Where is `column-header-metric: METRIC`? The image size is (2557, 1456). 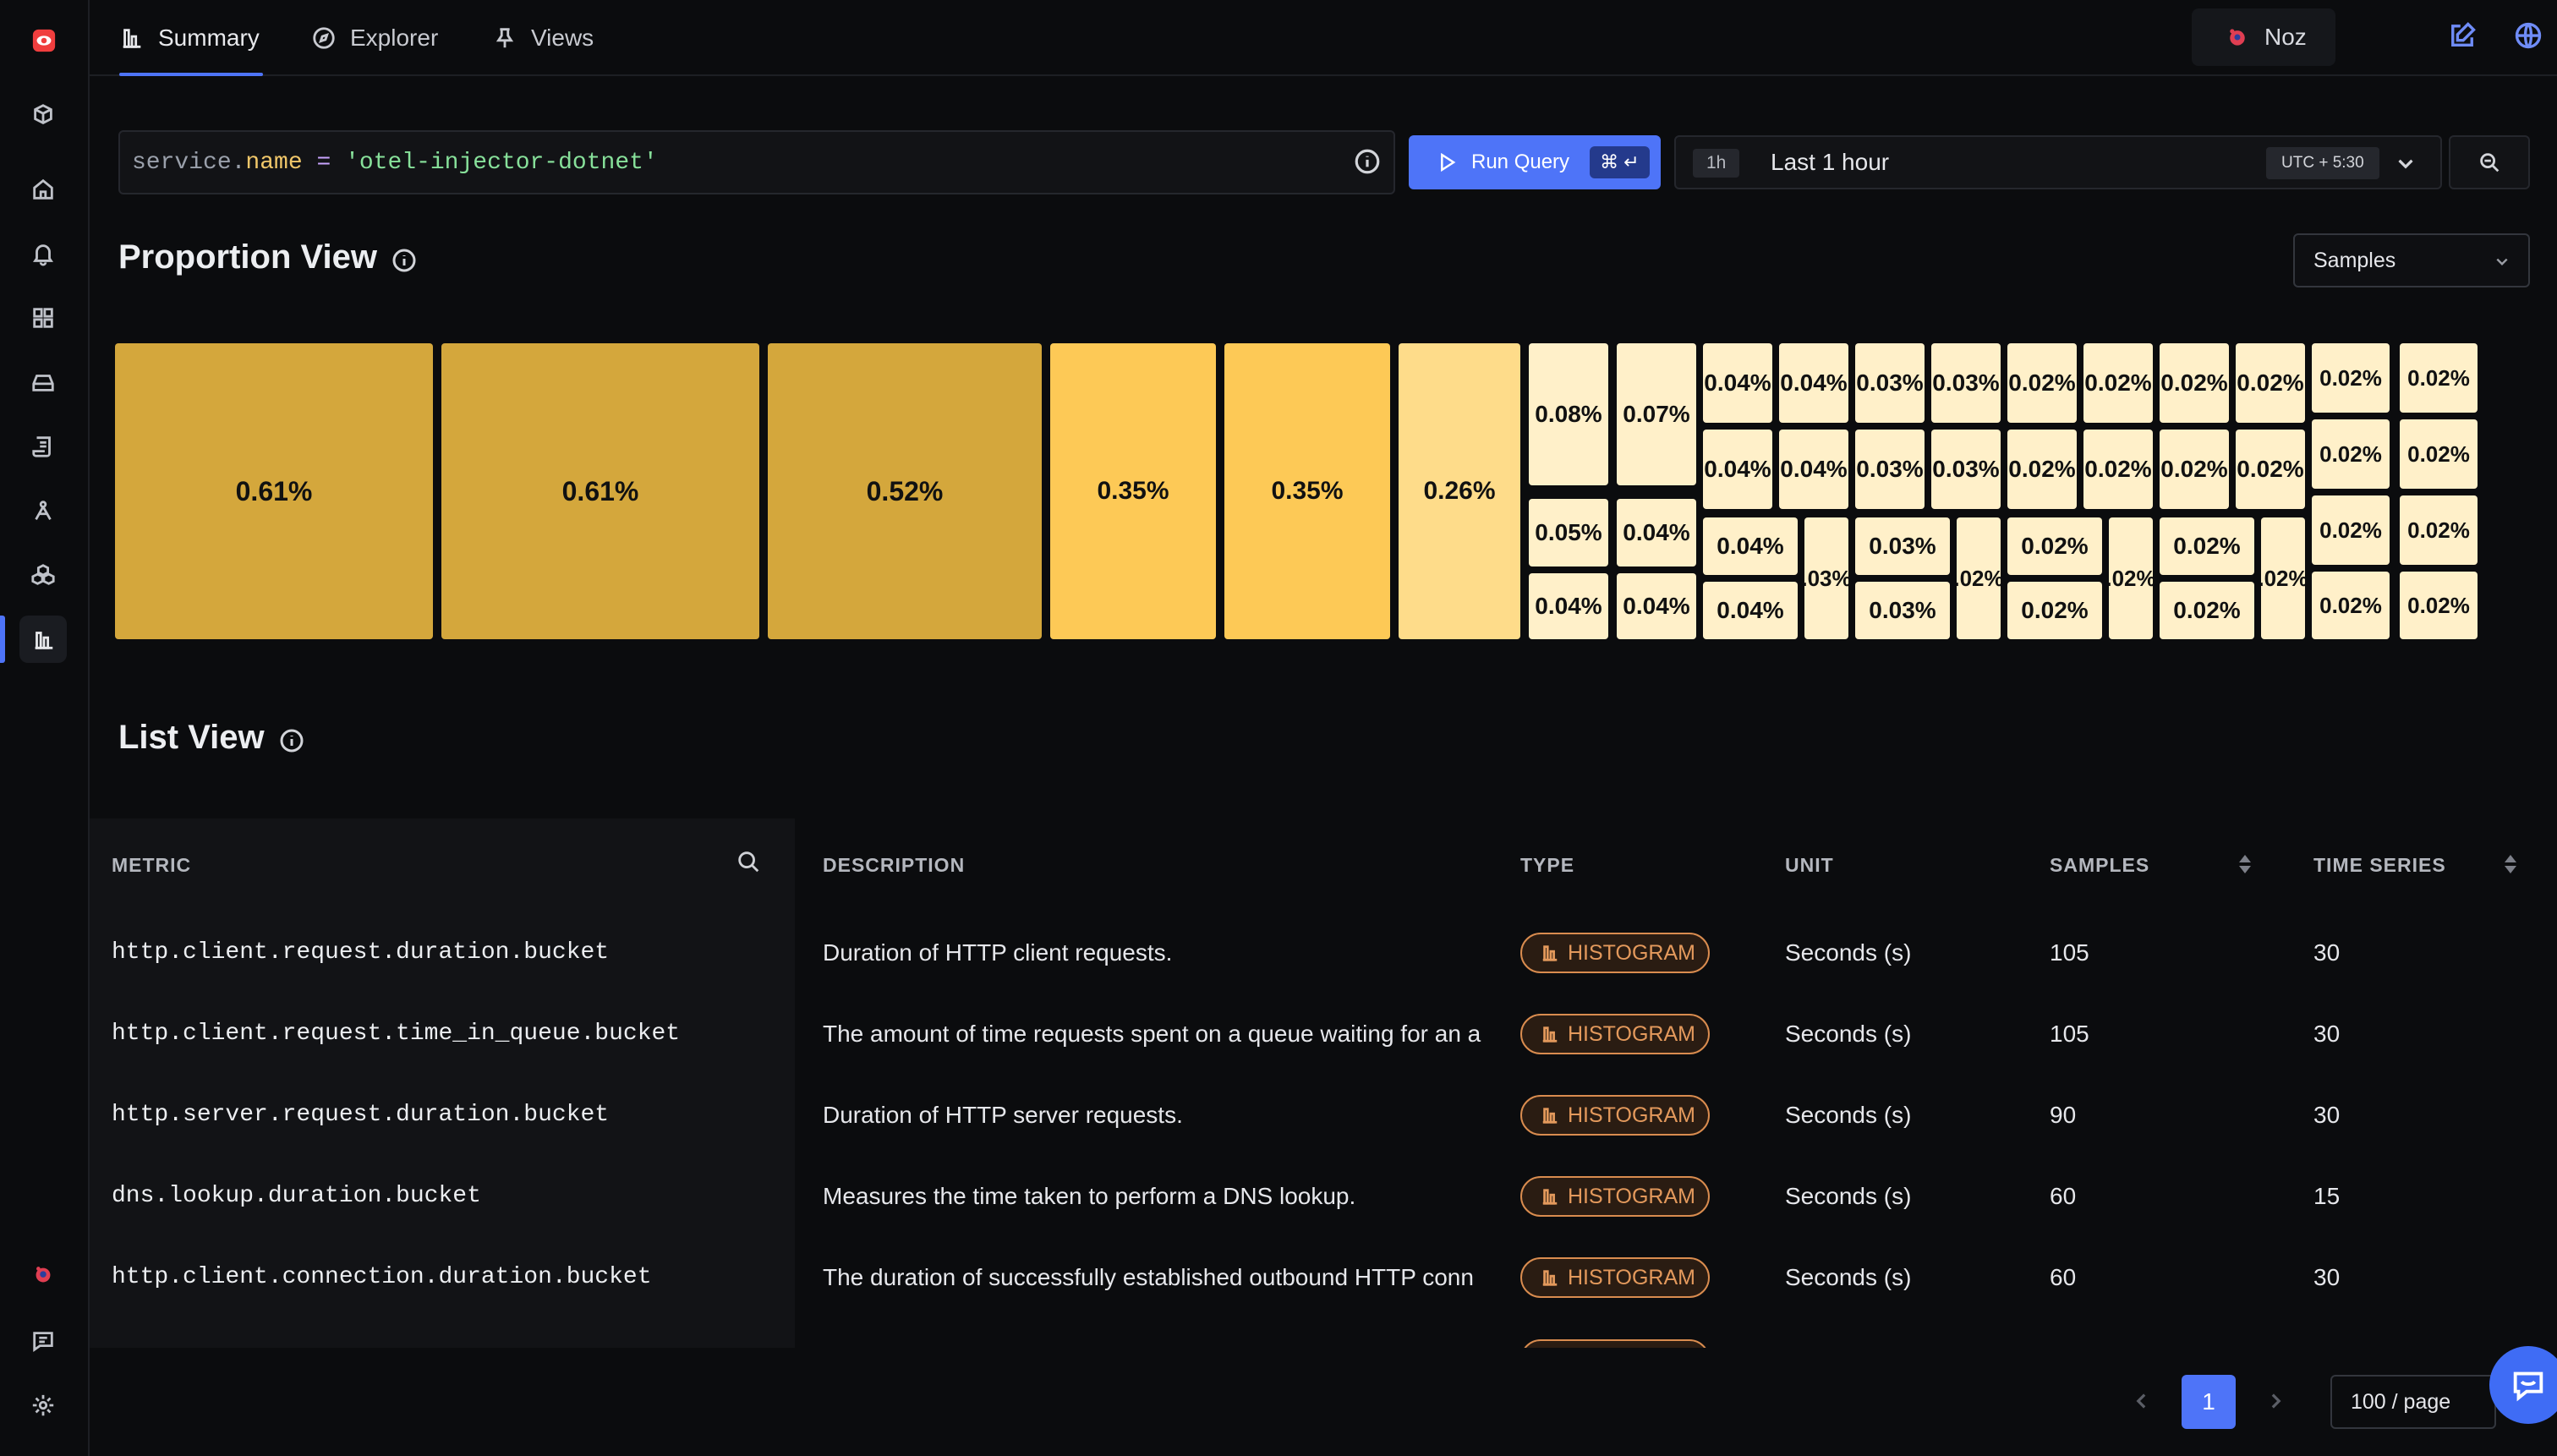
column-header-metric: METRIC is located at coordinates (152, 865).